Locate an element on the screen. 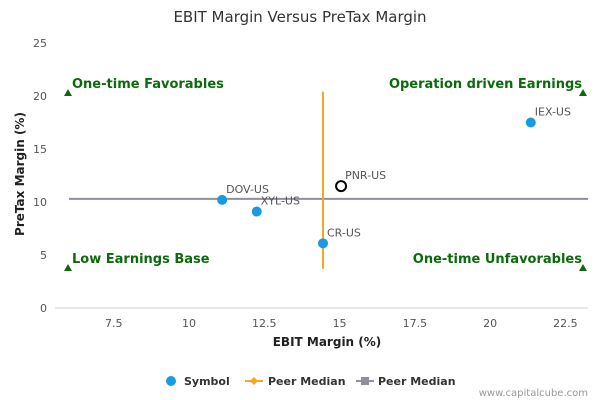 The image size is (600, 400). data-label-xyl-us: XYL-US is located at coordinates (280, 201).